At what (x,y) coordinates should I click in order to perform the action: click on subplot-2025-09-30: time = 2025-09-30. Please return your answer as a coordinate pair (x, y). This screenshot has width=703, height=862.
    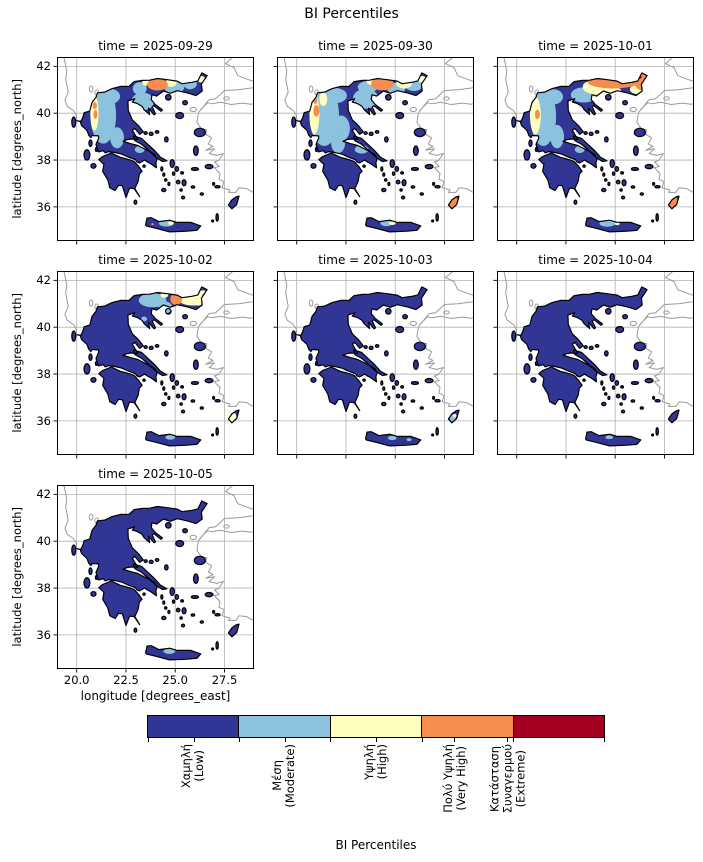
    Looking at the image, I should click on (373, 142).